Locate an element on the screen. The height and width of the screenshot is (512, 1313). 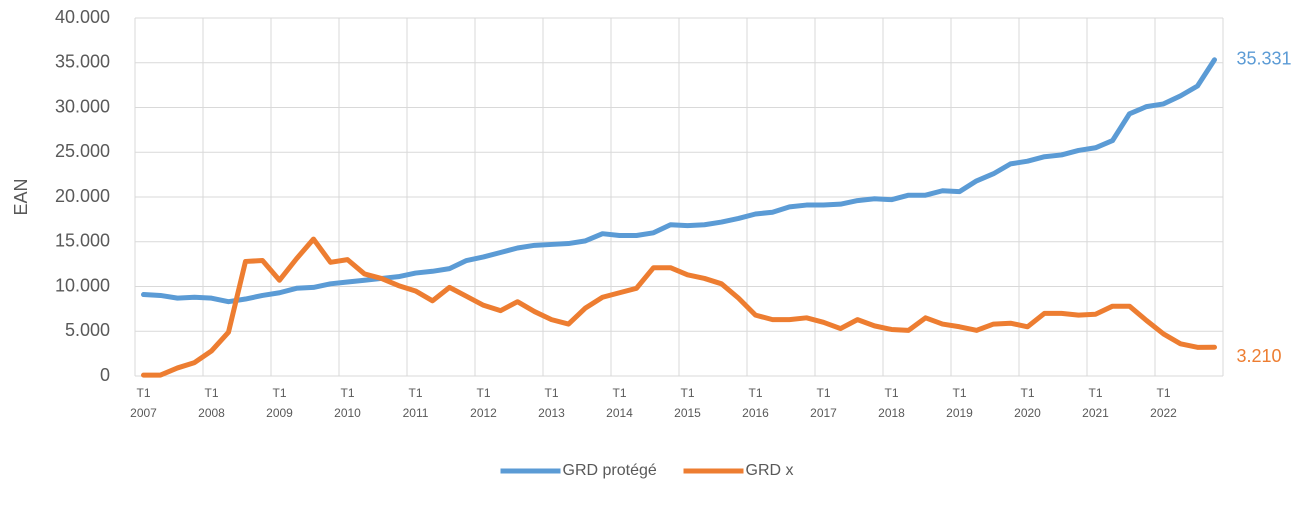
legend: GRD protégé GRD x is located at coordinates (647, 470).